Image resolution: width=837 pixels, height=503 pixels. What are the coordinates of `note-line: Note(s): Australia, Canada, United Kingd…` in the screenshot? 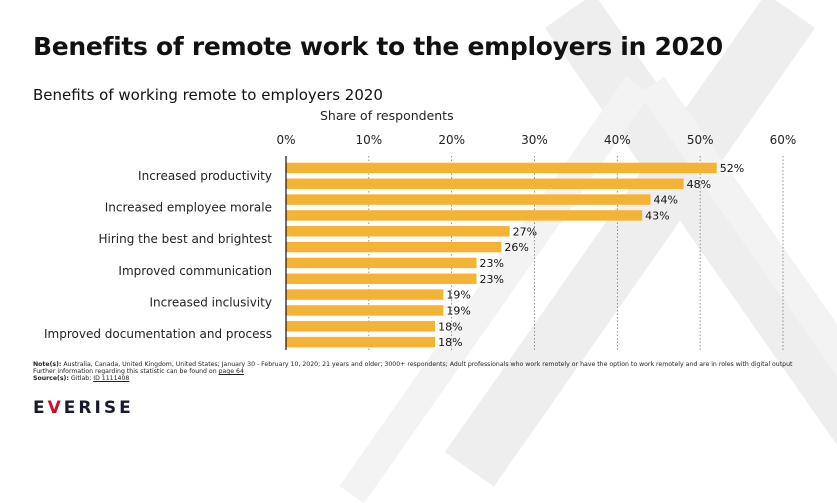 It's located at (418, 364).